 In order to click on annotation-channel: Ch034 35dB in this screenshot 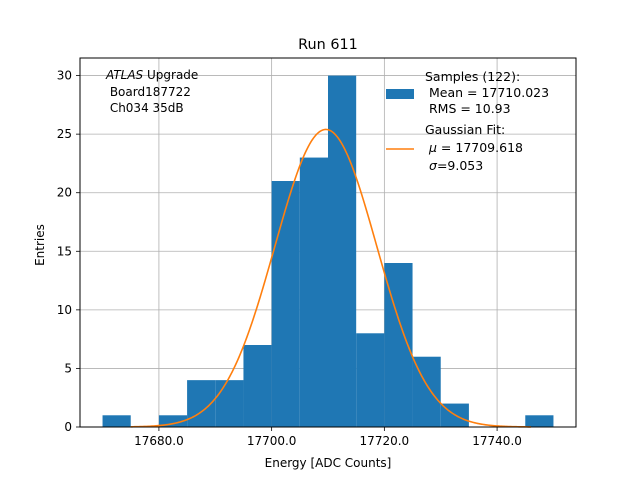, I will do `click(145, 108)`.